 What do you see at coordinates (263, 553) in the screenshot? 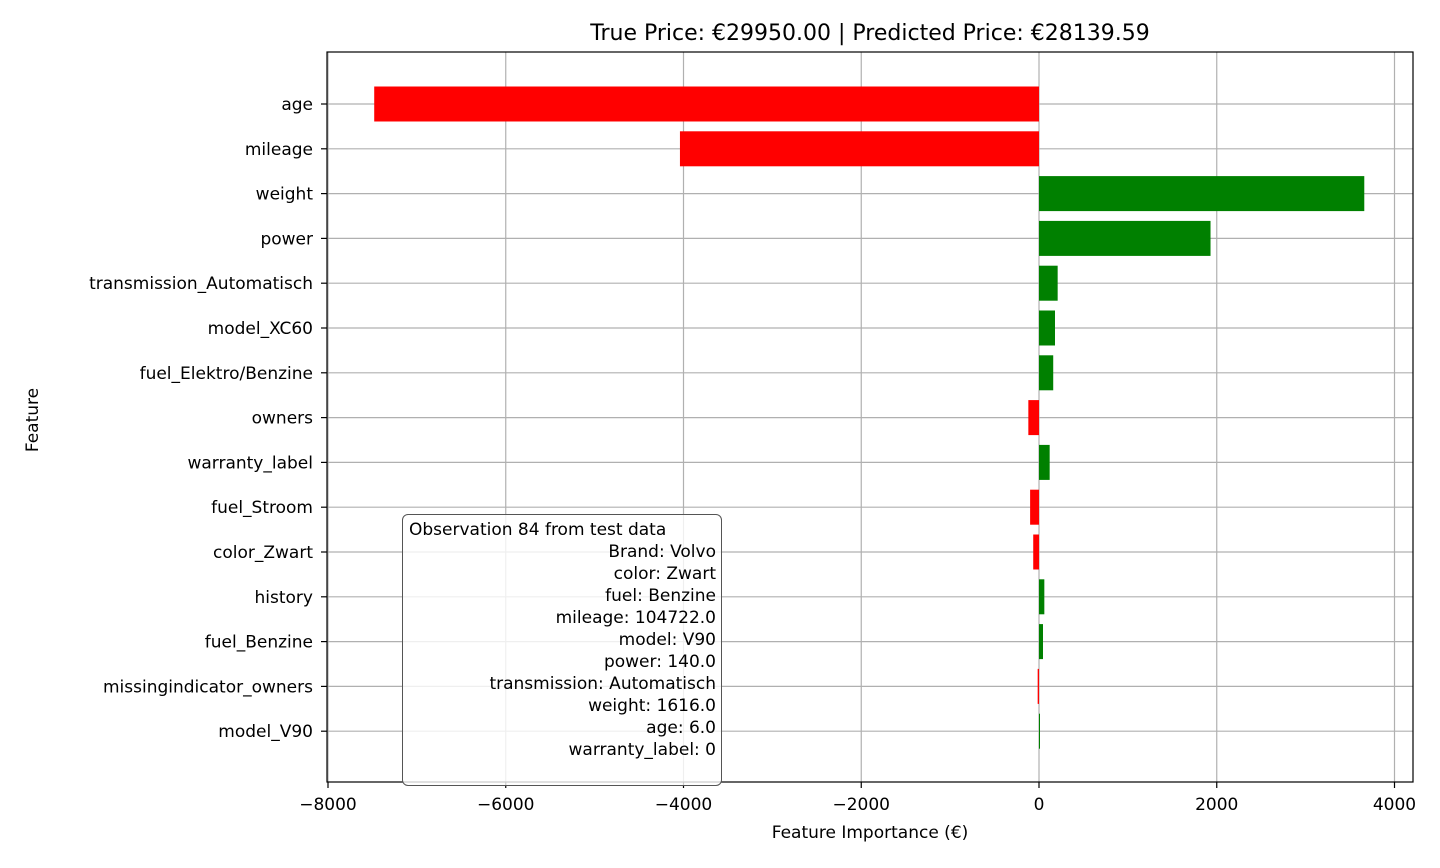
I see `y-tick-label: color_Zwart` at bounding box center [263, 553].